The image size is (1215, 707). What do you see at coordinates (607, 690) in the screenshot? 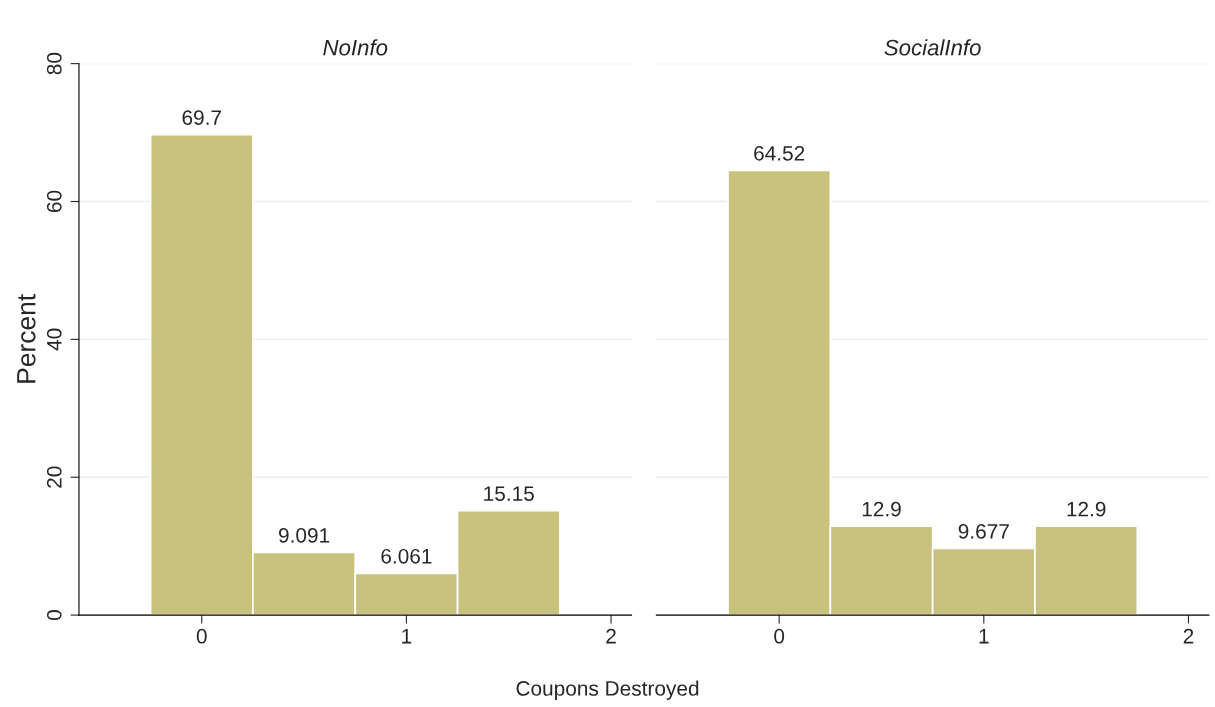
I see `x-axis-title: Coupons Destroyed` at bounding box center [607, 690].